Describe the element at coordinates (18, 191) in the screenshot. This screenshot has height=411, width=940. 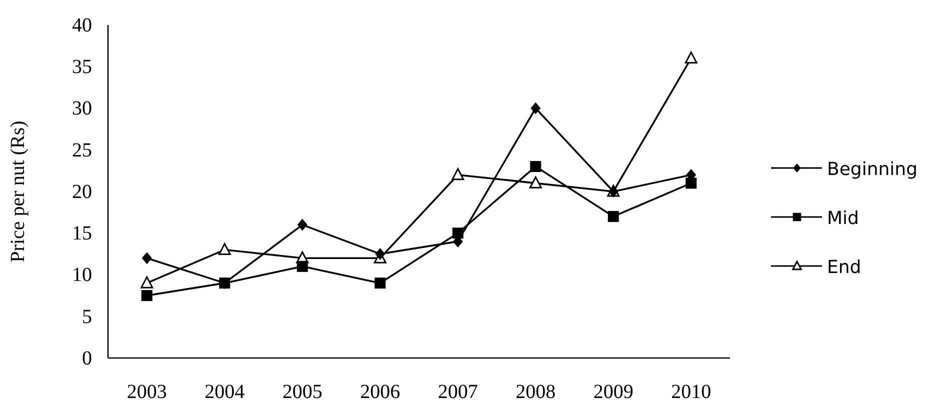
I see `y-axis-title: Price per nut (Rs)` at that location.